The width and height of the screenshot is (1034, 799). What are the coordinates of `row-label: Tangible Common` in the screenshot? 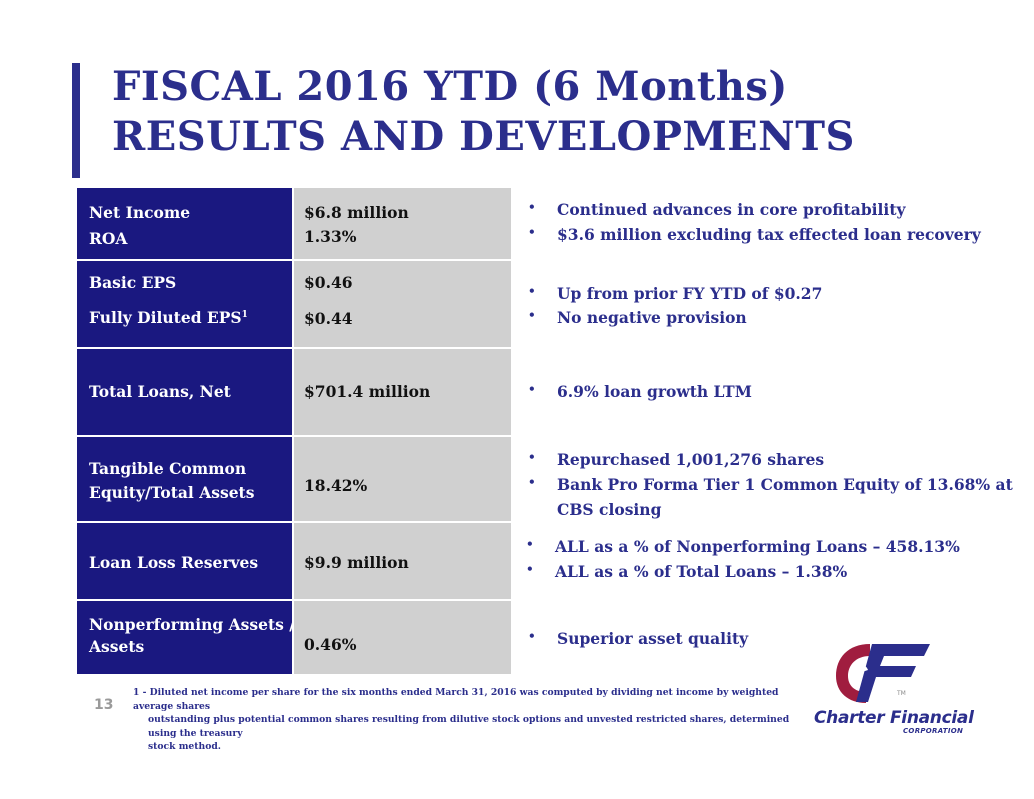 It's located at (168, 468).